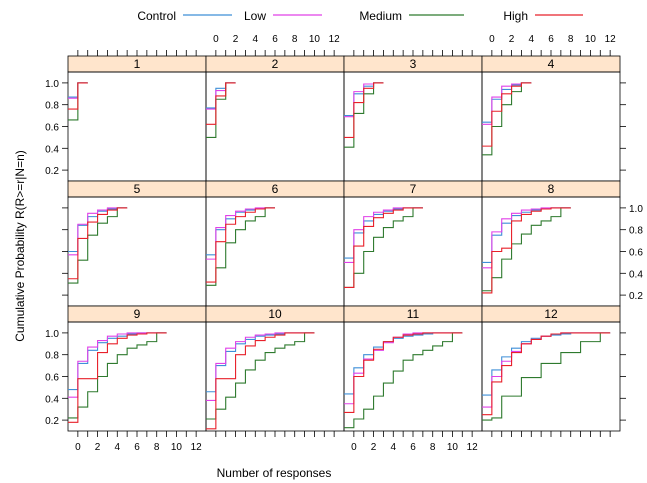  What do you see at coordinates (551, 189) in the screenshot?
I see `panel-label: 8` at bounding box center [551, 189].